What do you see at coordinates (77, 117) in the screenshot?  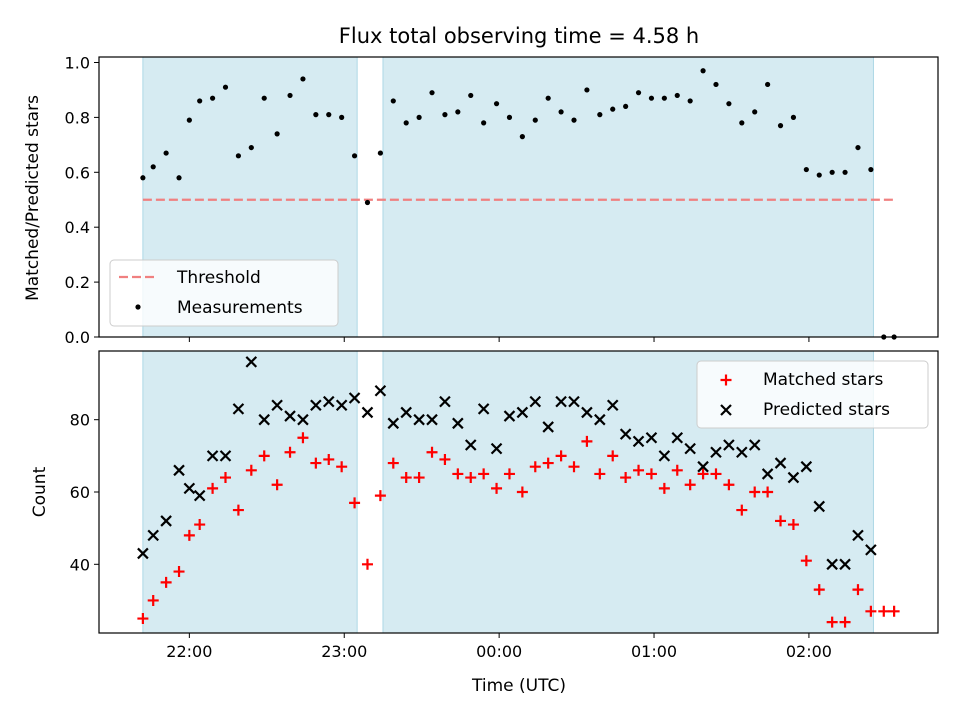 I see `y-tick-label: 0.8` at bounding box center [77, 117].